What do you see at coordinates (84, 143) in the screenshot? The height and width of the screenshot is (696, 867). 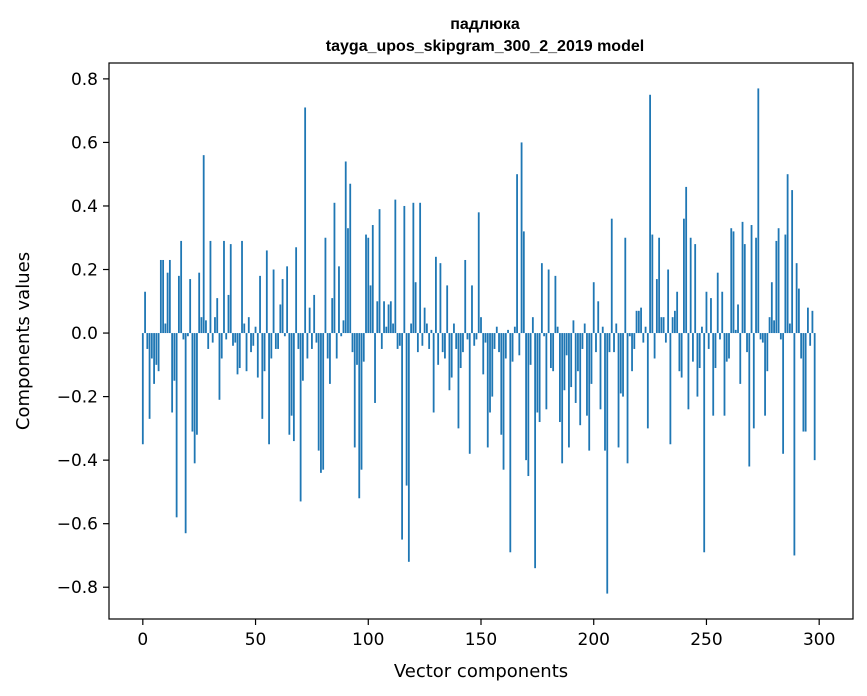 I see `y-tick-label-7: 0.6` at bounding box center [84, 143].